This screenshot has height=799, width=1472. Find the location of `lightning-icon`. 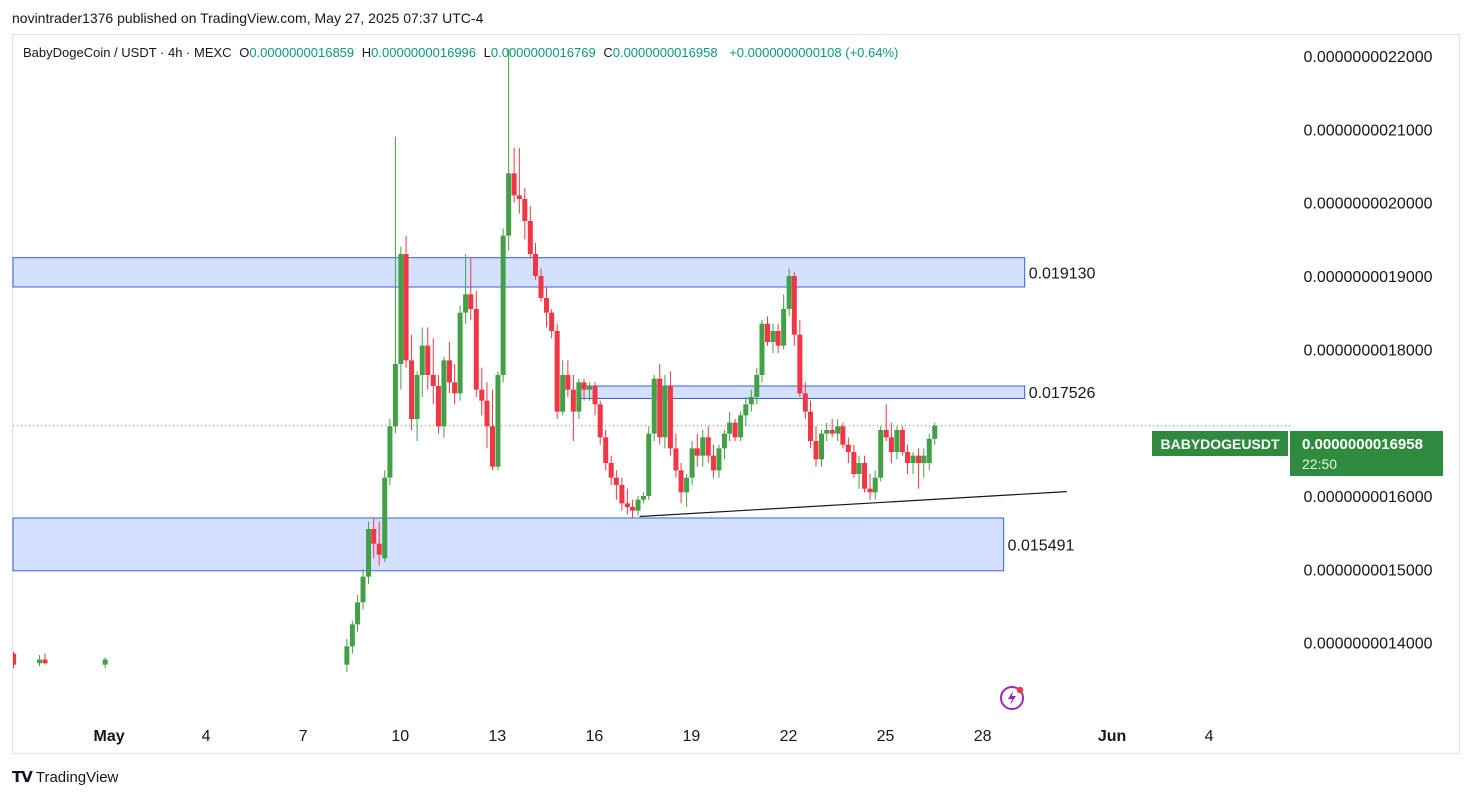

lightning-icon is located at coordinates (1012, 698).